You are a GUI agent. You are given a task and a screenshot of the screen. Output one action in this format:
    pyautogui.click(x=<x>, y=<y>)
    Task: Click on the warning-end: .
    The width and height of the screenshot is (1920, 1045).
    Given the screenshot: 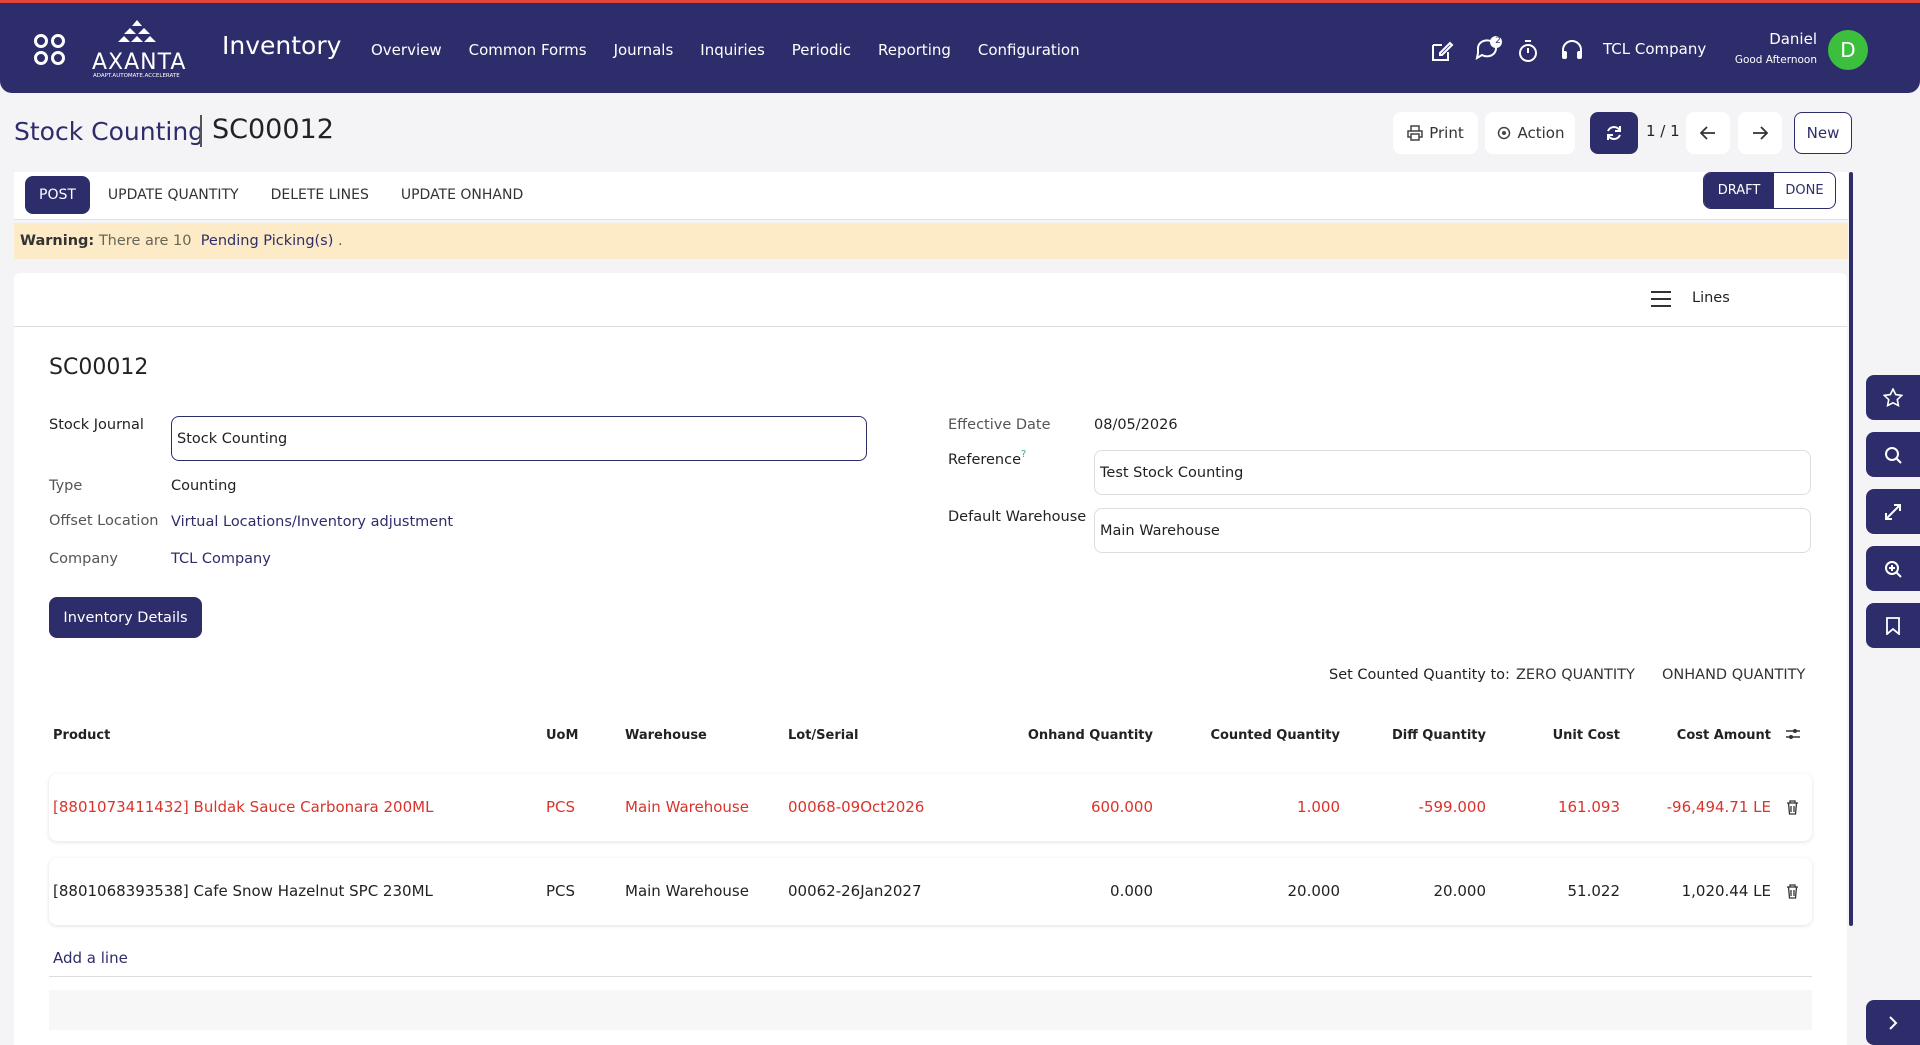 What is the action you would take?
    pyautogui.click(x=340, y=241)
    